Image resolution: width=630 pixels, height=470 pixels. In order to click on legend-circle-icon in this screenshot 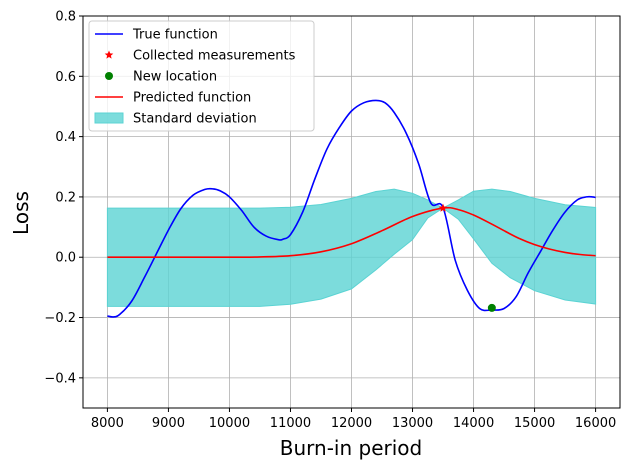, I will do `click(109, 76)`.